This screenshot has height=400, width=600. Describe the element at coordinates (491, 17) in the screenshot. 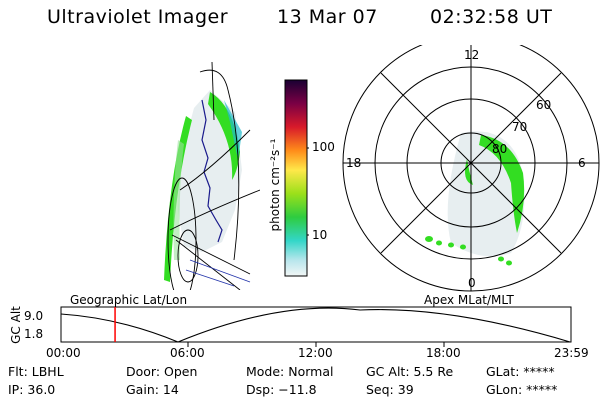

I see `image-time: 02:32:58 UT` at that location.